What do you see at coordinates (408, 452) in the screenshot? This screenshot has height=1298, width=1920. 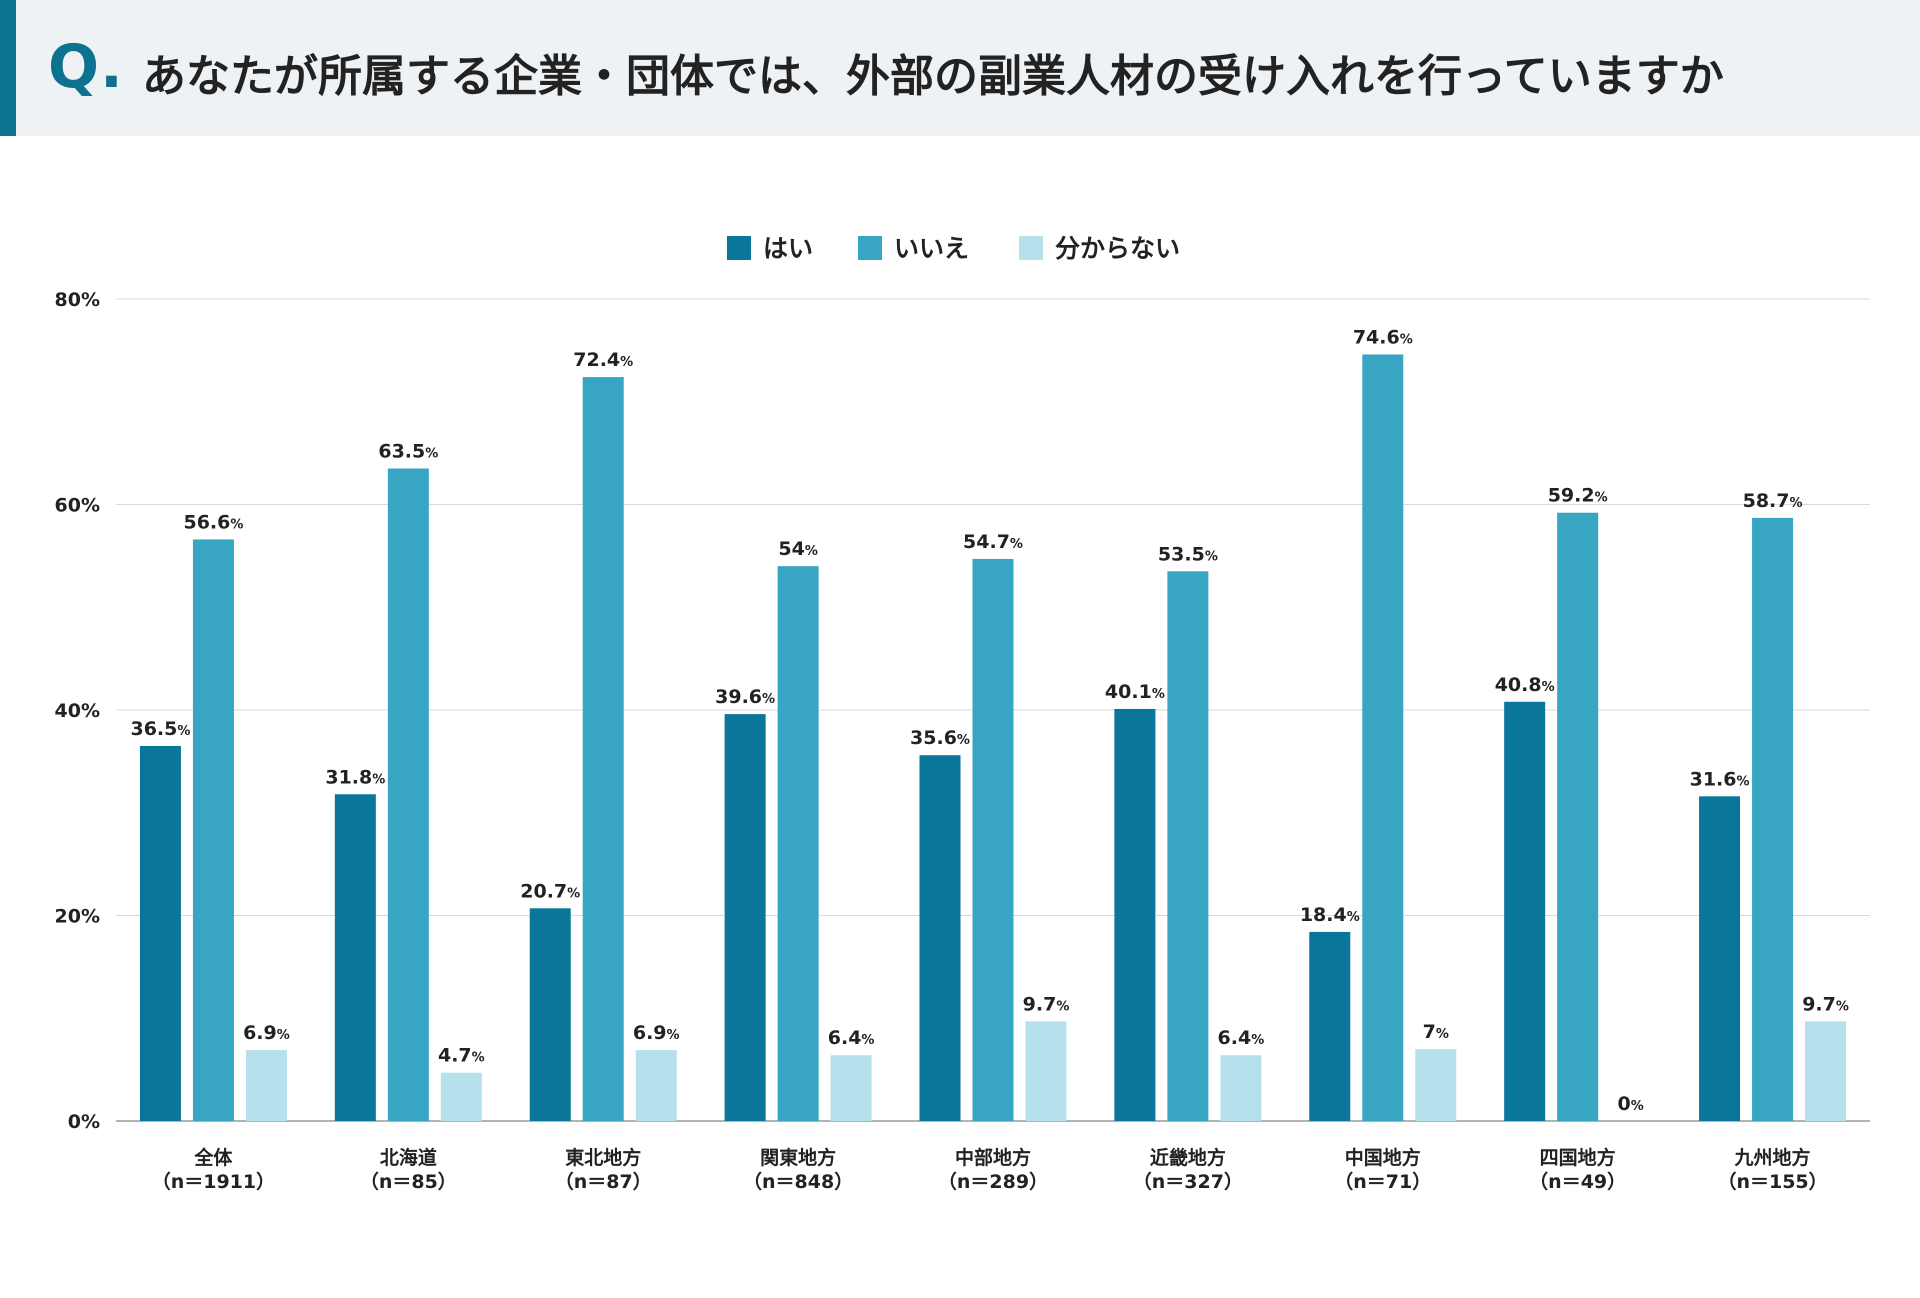 I see `value-label: 63.5%` at bounding box center [408, 452].